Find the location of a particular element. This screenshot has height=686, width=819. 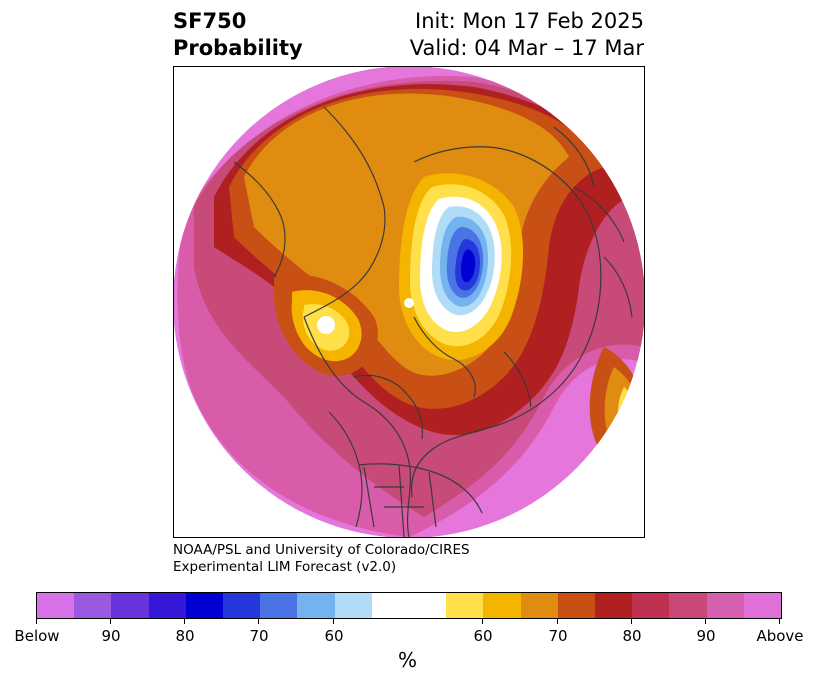

valid-range: Valid: 04 Mar – 17 Mar is located at coordinates (526, 48).